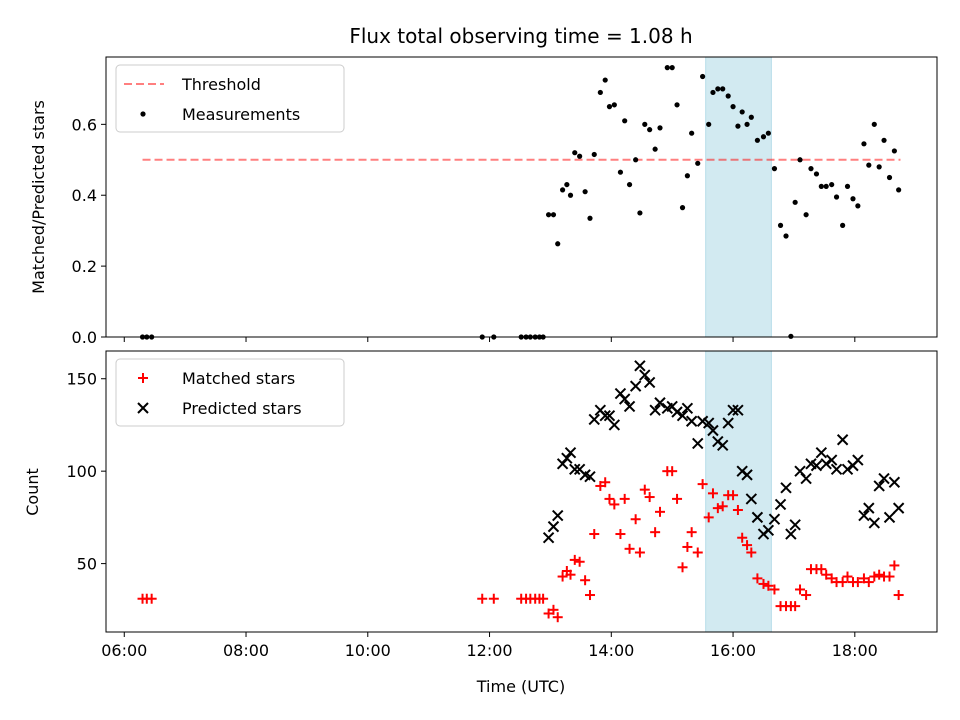  What do you see at coordinates (230, 98) in the screenshot?
I see `top-legend: Threshold Measurements` at bounding box center [230, 98].